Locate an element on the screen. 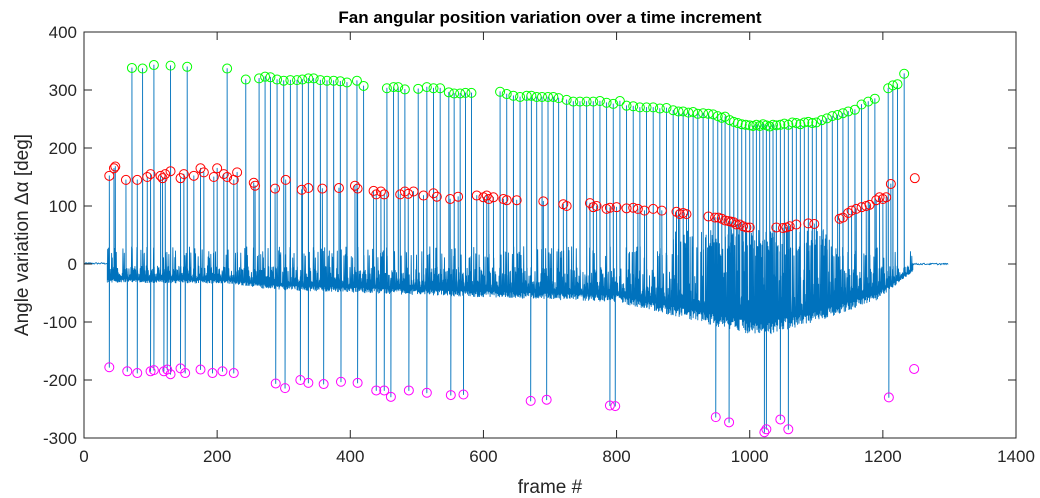  y-tick-label: 300 is located at coordinates (63, 90).